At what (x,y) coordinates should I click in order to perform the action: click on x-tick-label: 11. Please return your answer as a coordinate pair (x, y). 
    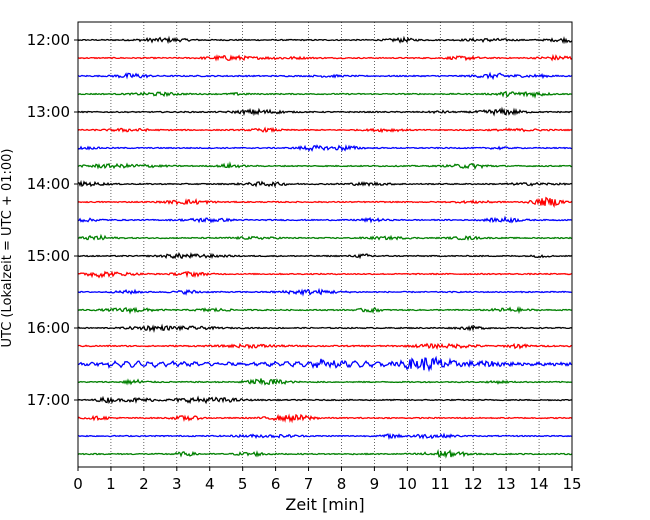
    Looking at the image, I should click on (440, 484).